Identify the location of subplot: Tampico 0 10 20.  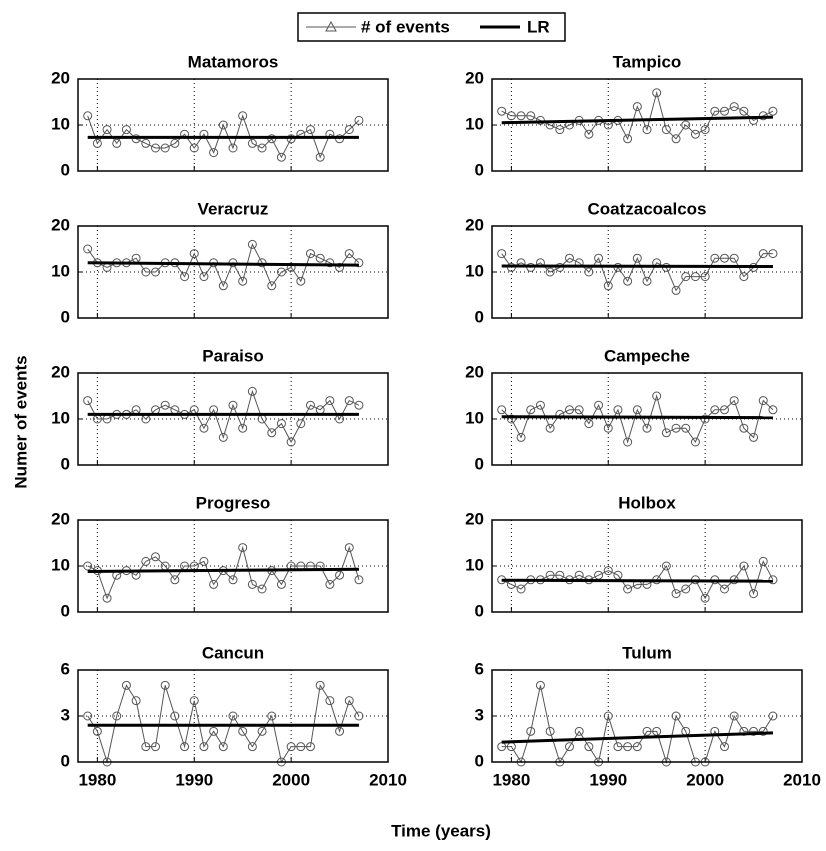
(633, 115).